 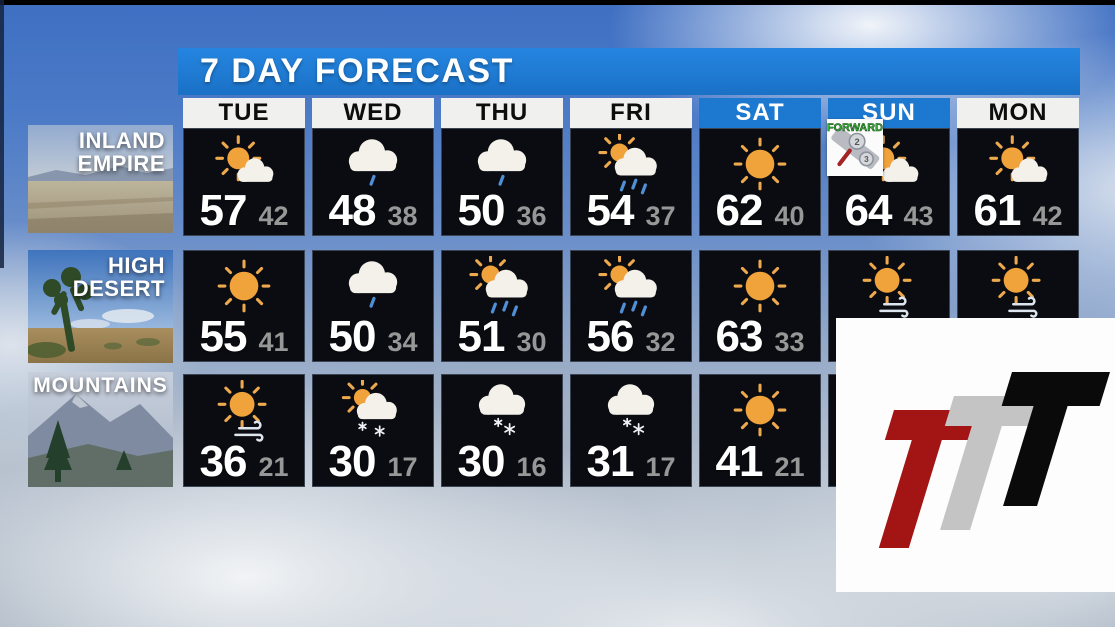 What do you see at coordinates (402, 216) in the screenshot?
I see `low-temp: 38` at bounding box center [402, 216].